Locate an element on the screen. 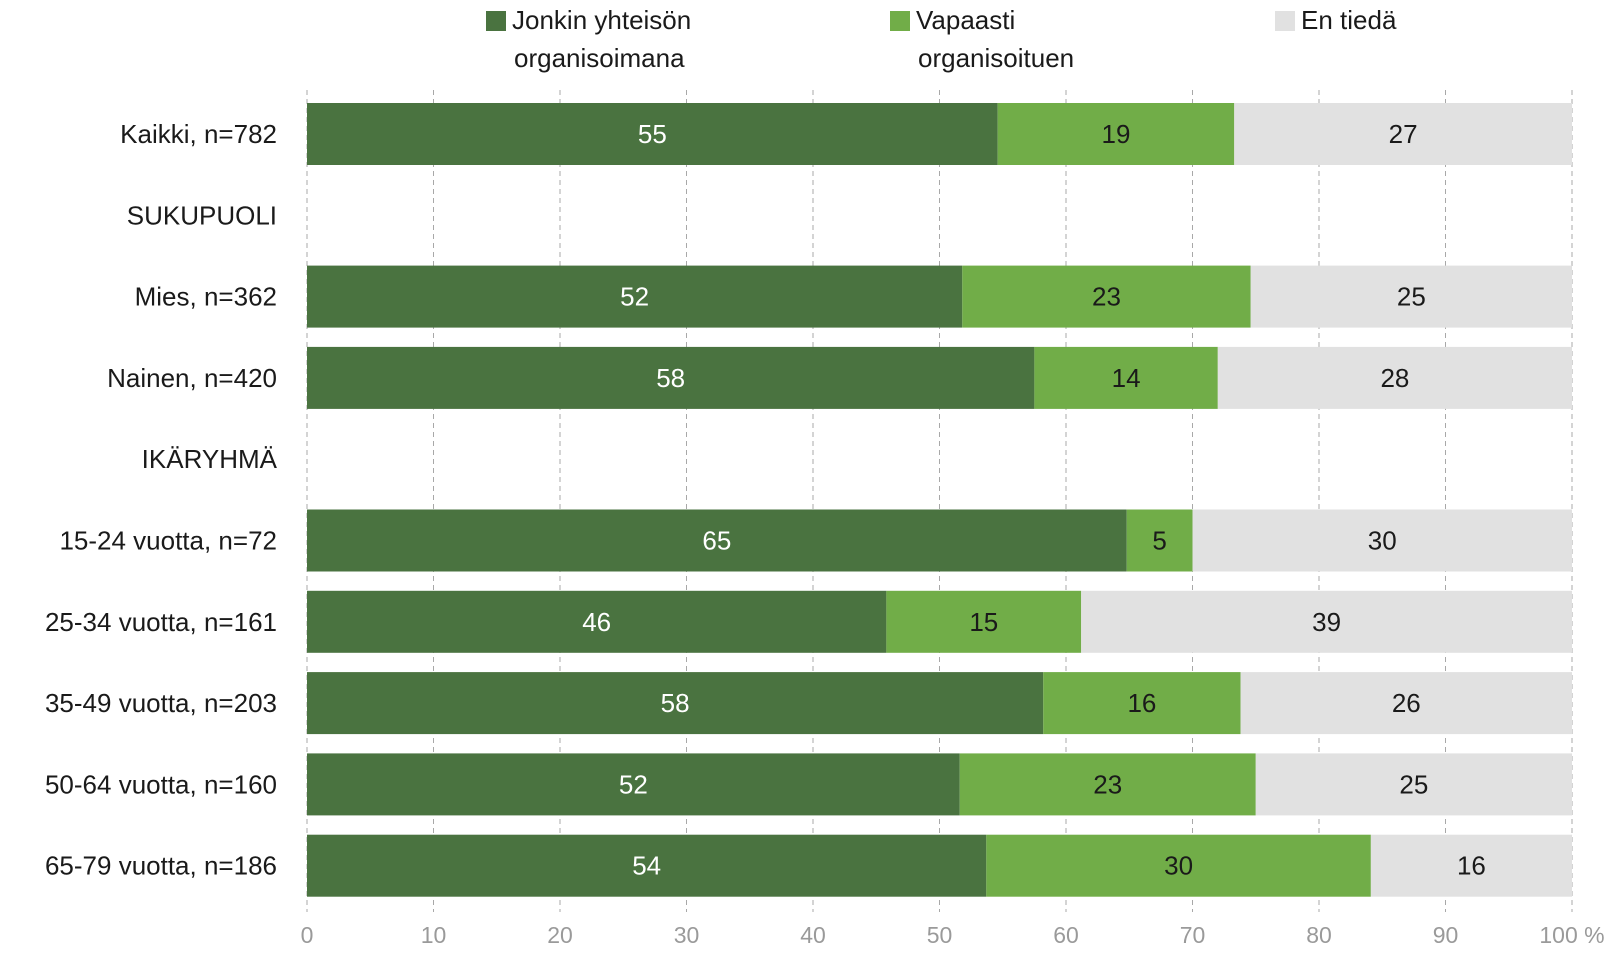 This screenshot has width=1620, height=953. category-label: Mies, n=362 is located at coordinates (206, 297).